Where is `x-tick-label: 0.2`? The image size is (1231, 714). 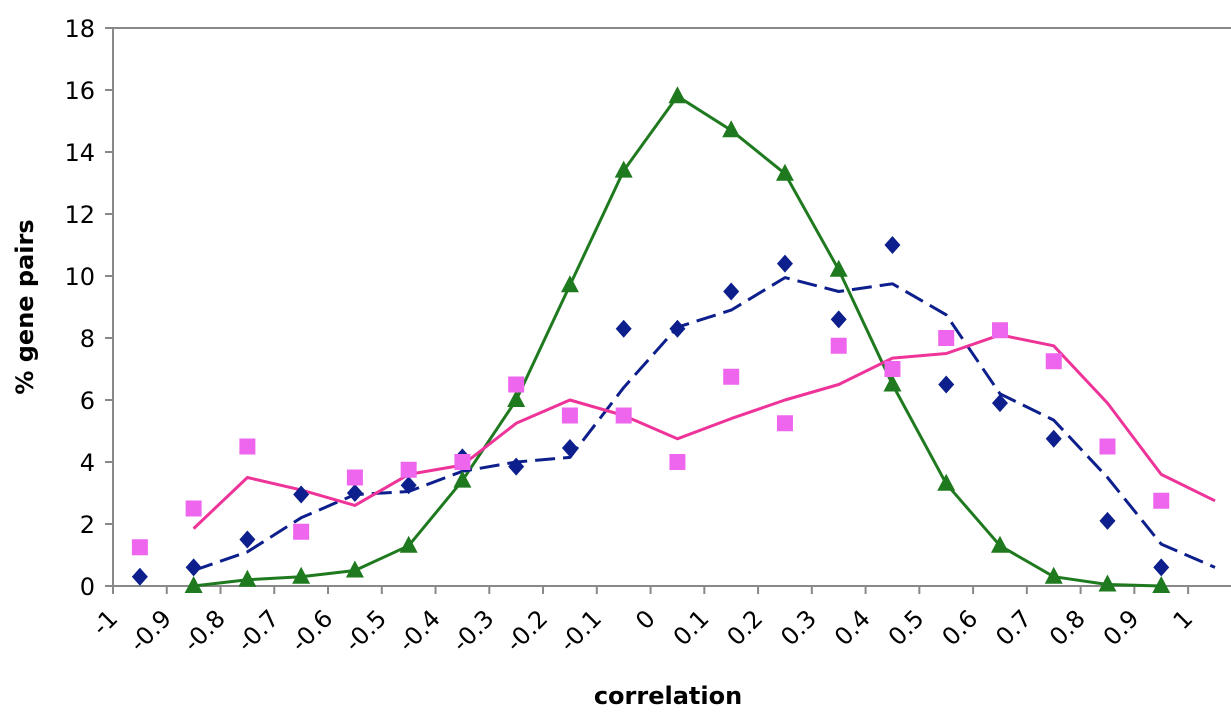
x-tick-label: 0.2 is located at coordinates (745, 627).